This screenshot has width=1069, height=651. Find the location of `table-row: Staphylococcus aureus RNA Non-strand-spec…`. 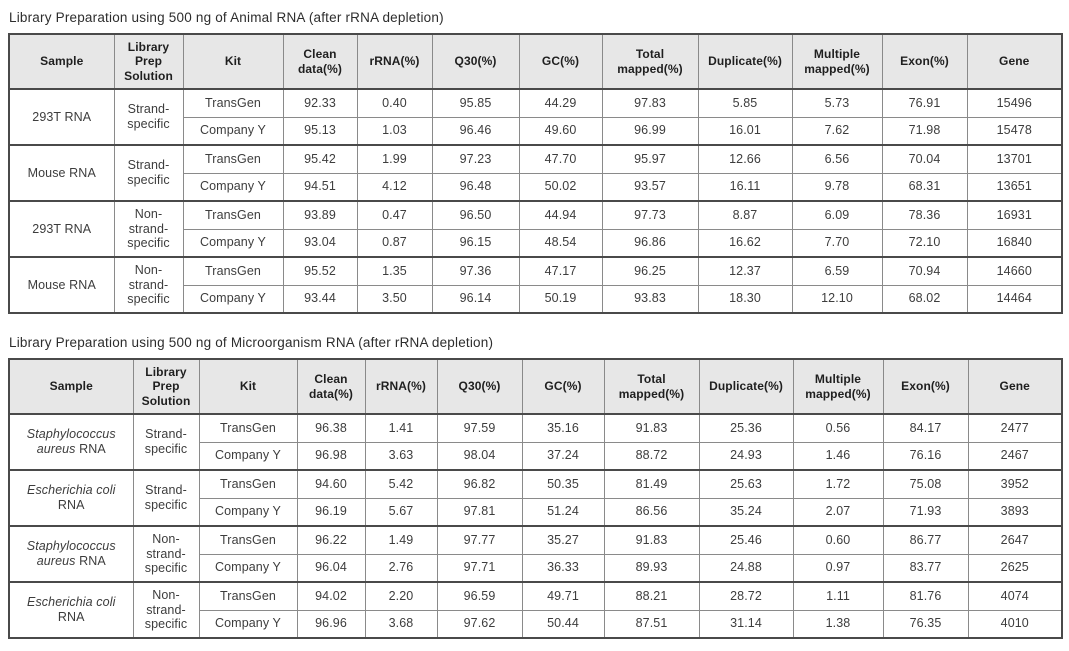

table-row: Staphylococcus aureus RNA Non-strand-spec… is located at coordinates (535, 554).